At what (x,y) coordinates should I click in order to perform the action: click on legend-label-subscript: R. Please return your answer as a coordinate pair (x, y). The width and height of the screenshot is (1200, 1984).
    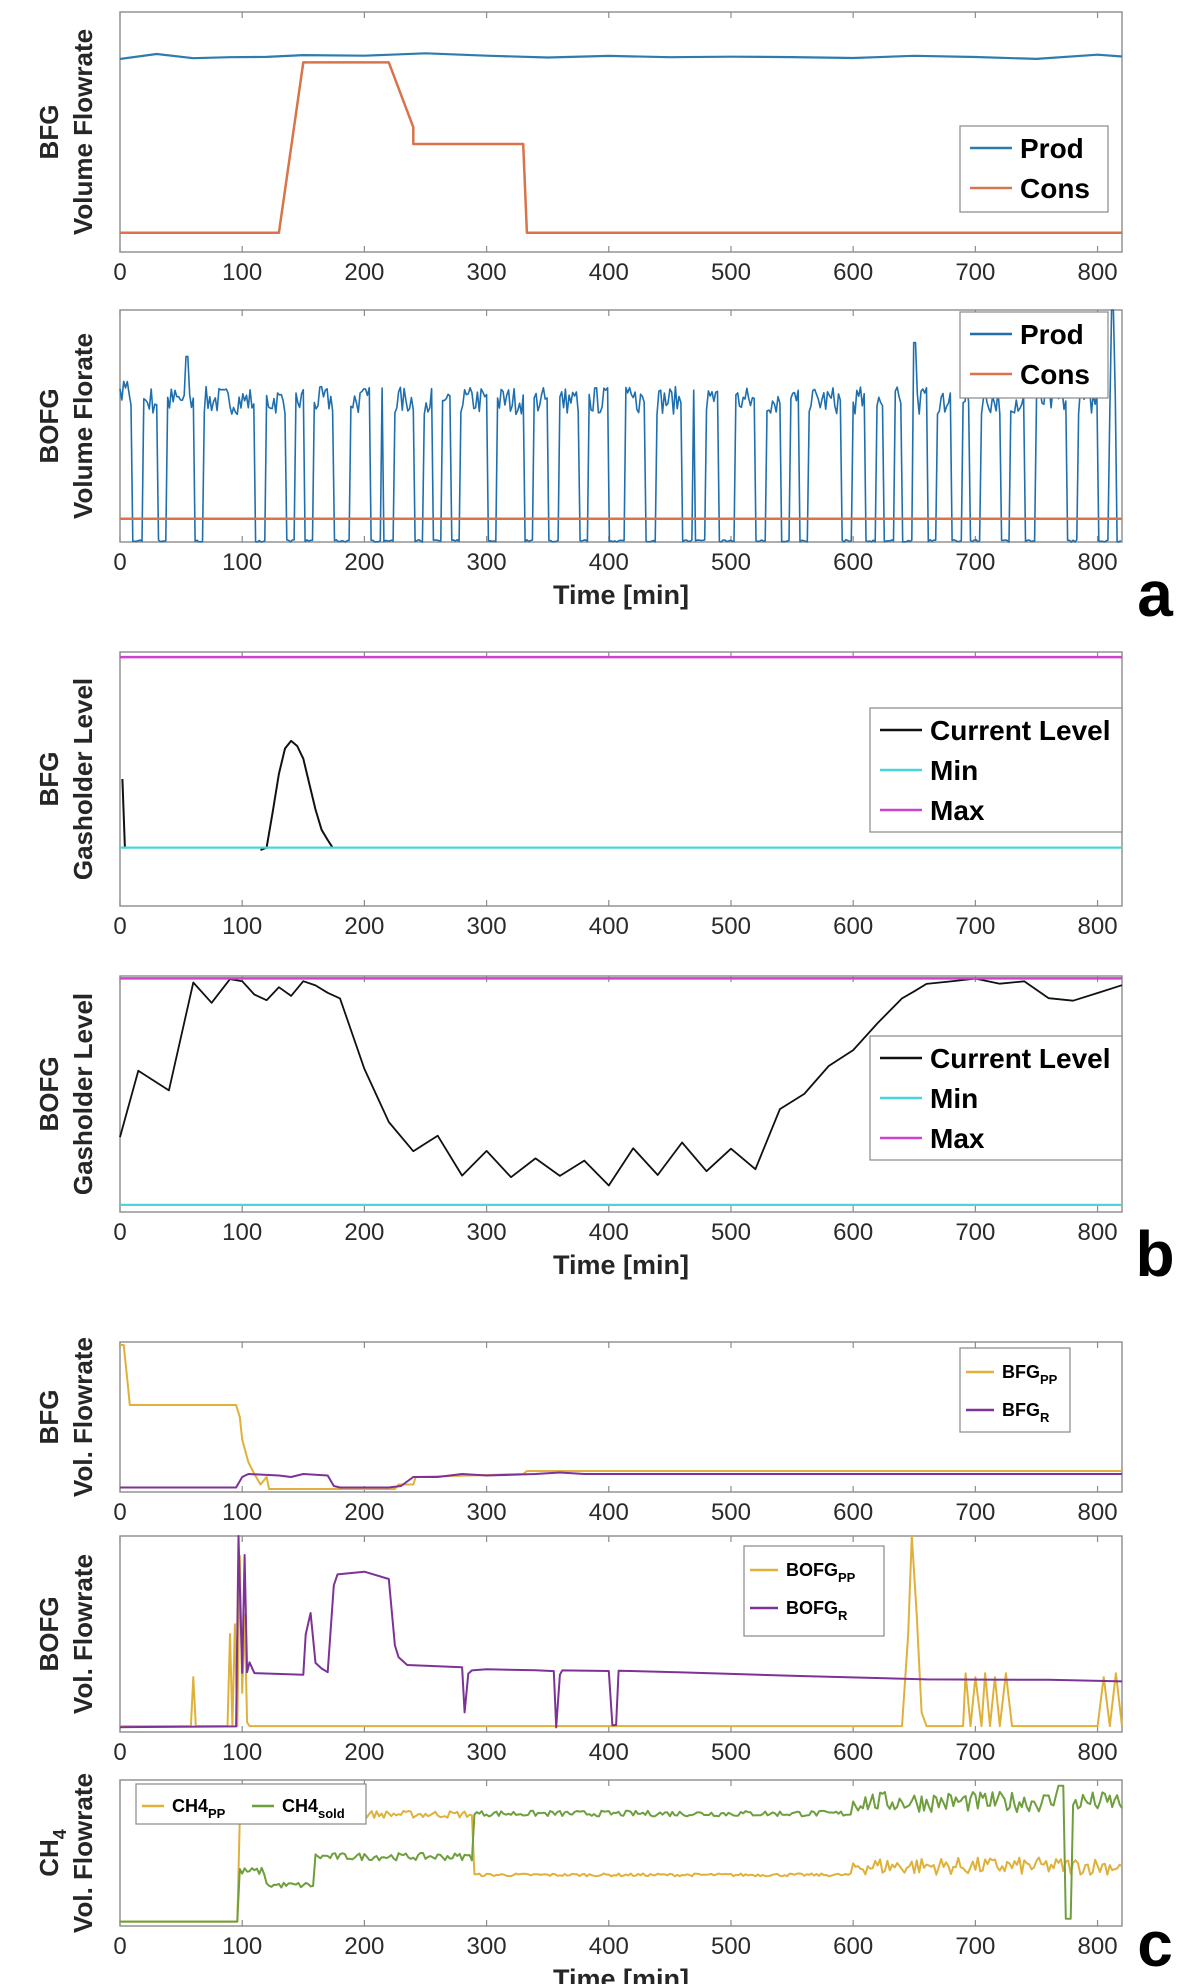
    Looking at the image, I should click on (843, 1615).